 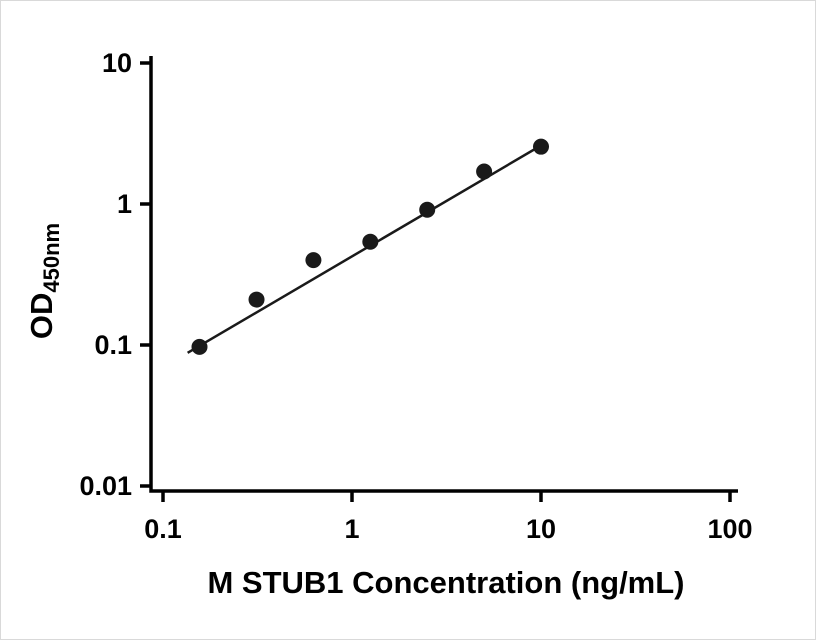 I want to click on y-axis-title-main: OD, so click(x=41, y=316).